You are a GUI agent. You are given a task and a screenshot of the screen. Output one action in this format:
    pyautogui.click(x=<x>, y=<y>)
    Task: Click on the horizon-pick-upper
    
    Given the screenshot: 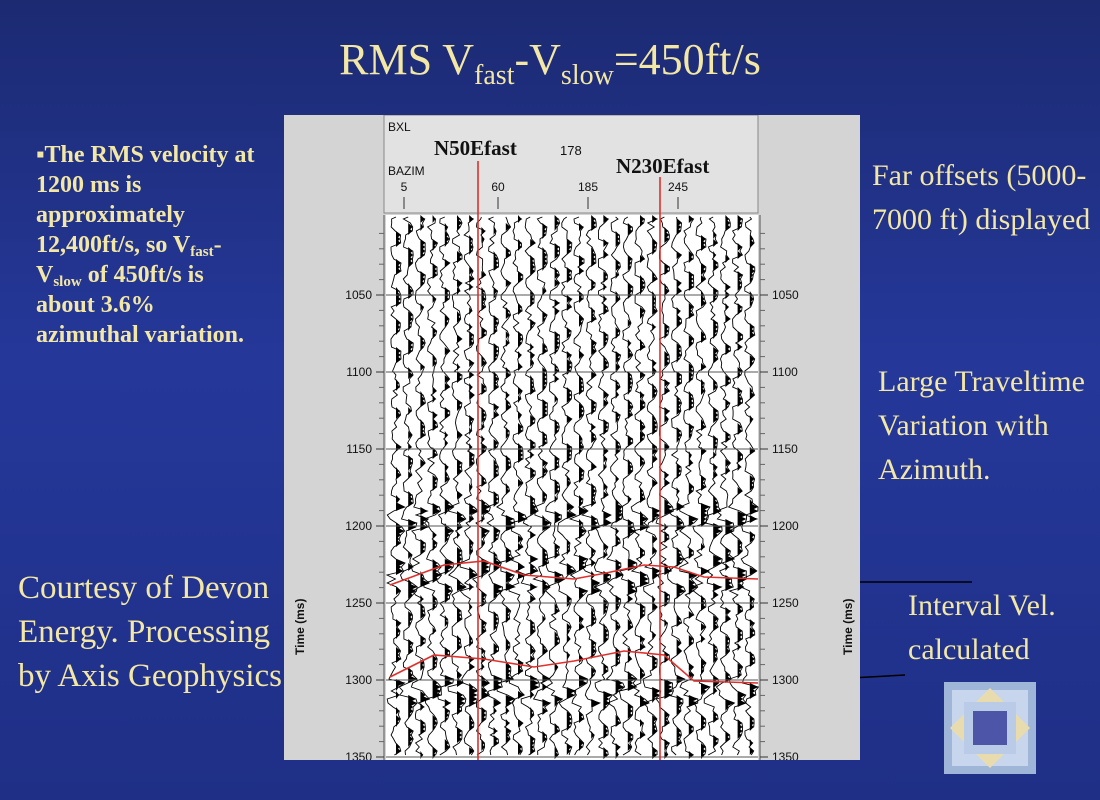 What is the action you would take?
    pyautogui.click(x=574, y=573)
    